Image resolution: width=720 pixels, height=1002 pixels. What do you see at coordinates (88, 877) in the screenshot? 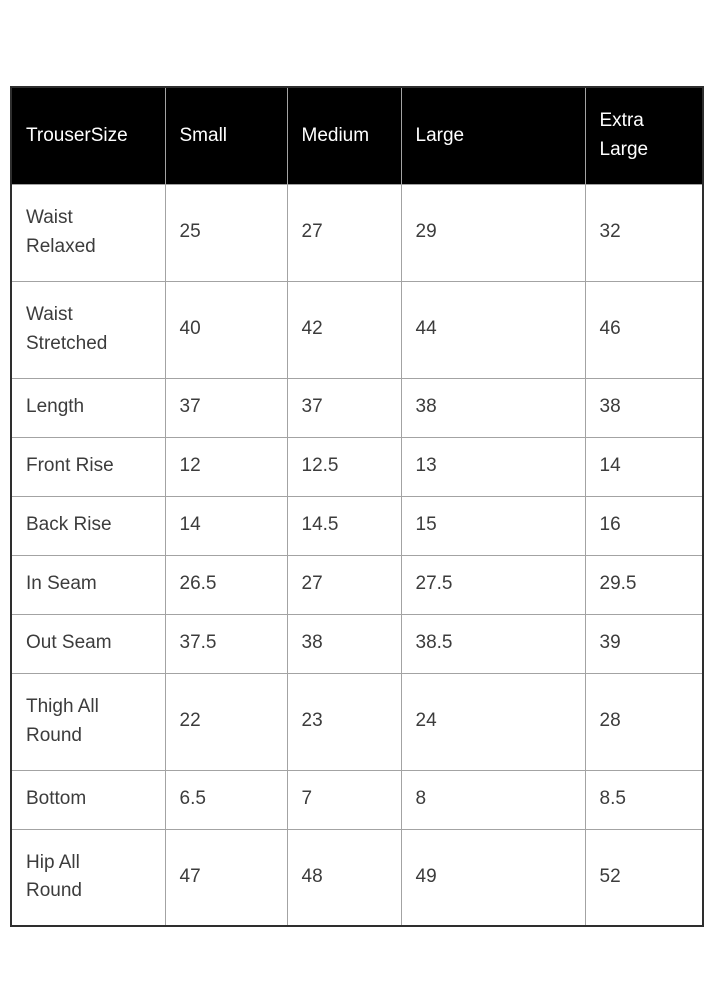
I see `row-label-cell: Hip All Round` at bounding box center [88, 877].